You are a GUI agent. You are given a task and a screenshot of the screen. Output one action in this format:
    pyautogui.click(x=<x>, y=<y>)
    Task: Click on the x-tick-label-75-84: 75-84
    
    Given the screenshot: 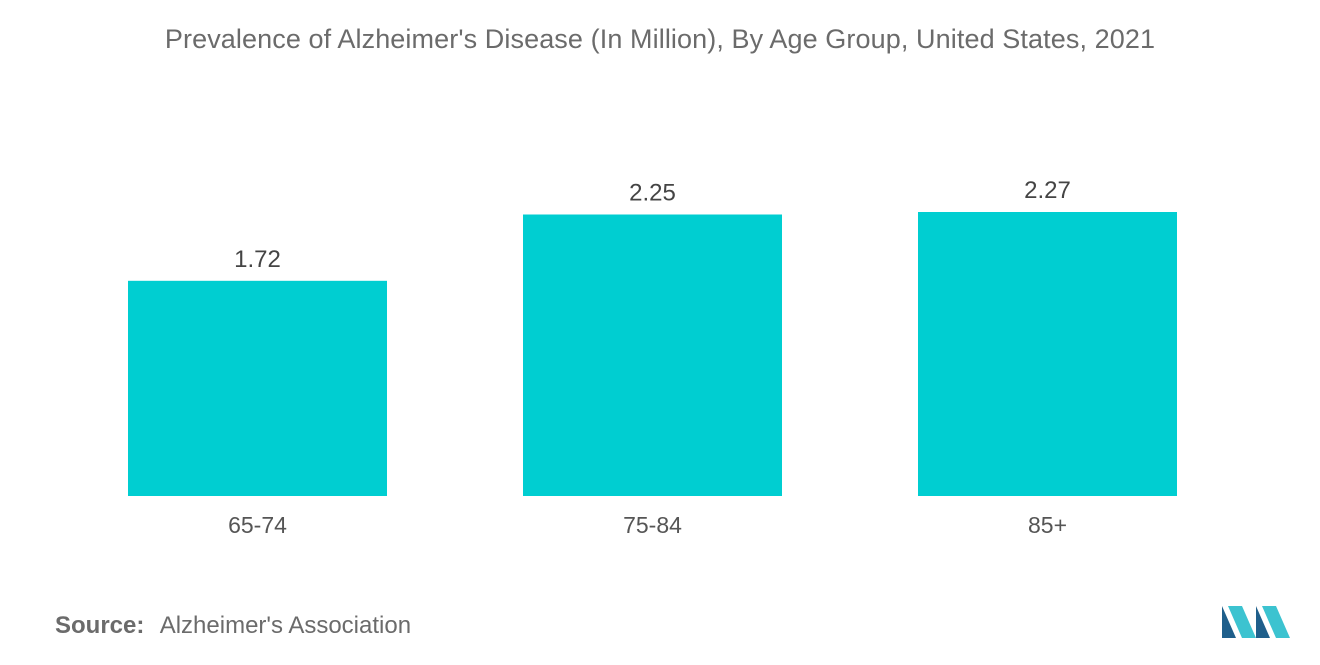 What is the action you would take?
    pyautogui.click(x=652, y=525)
    